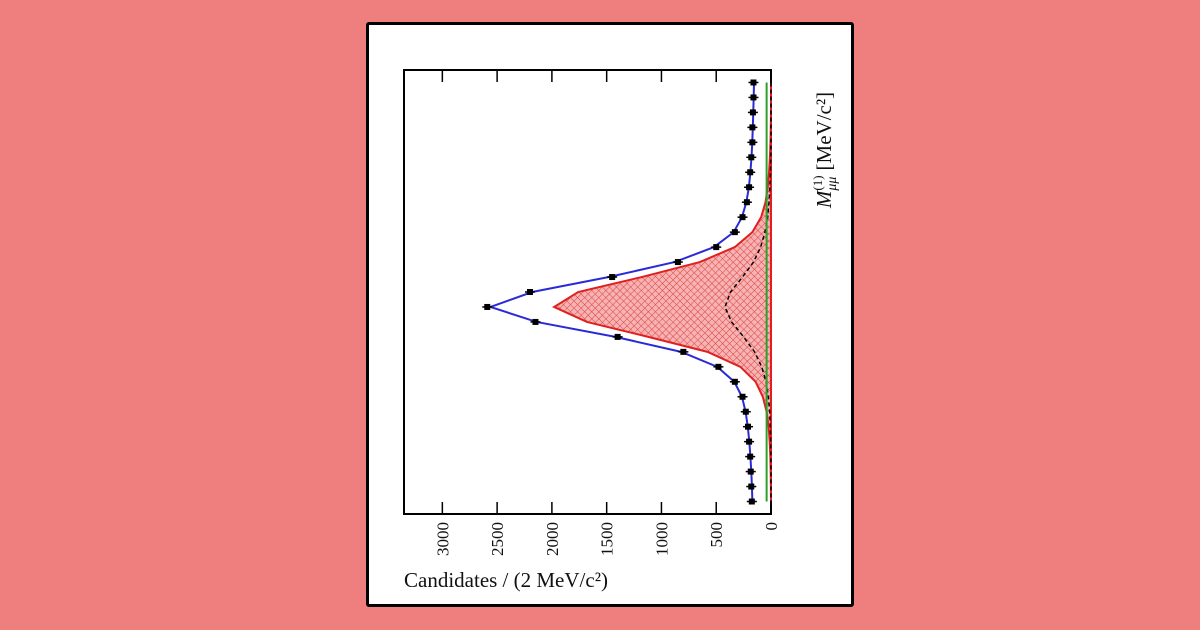  What do you see at coordinates (771, 526) in the screenshot?
I see `tick-label: 0` at bounding box center [771, 526].